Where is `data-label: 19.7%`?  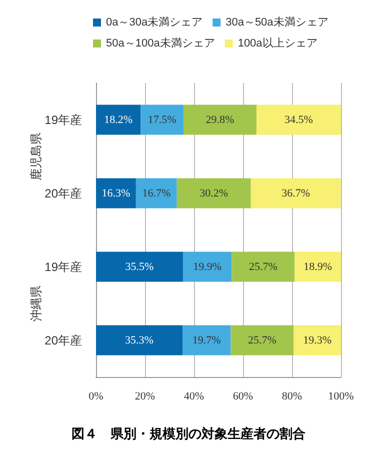 data-label: 19.7% is located at coordinates (206, 340).